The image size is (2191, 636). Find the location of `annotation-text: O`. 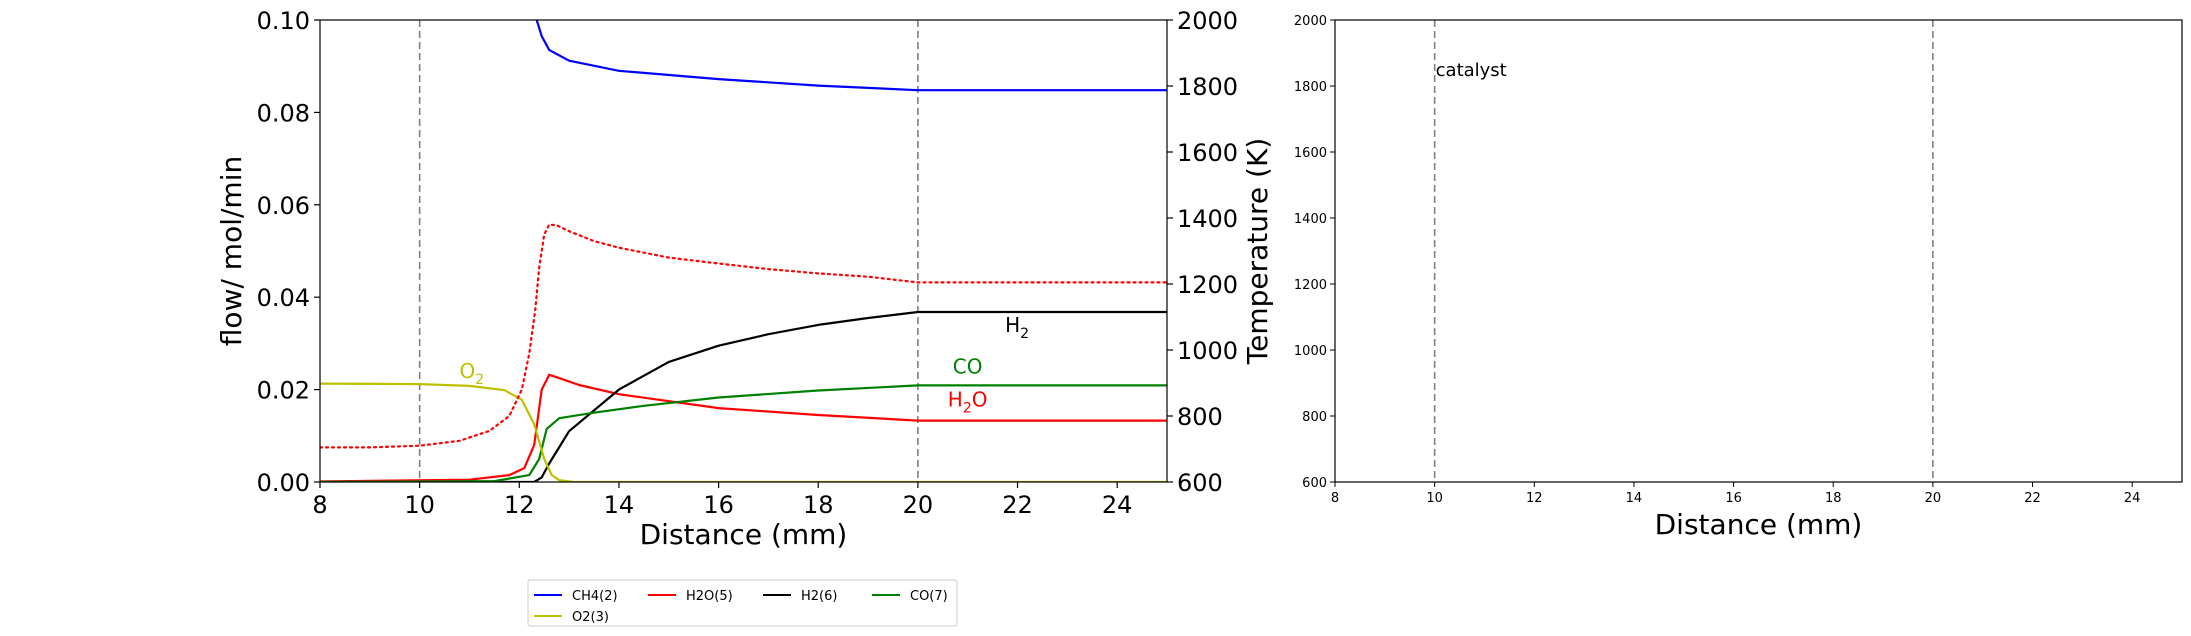

annotation-text: O is located at coordinates (468, 371).